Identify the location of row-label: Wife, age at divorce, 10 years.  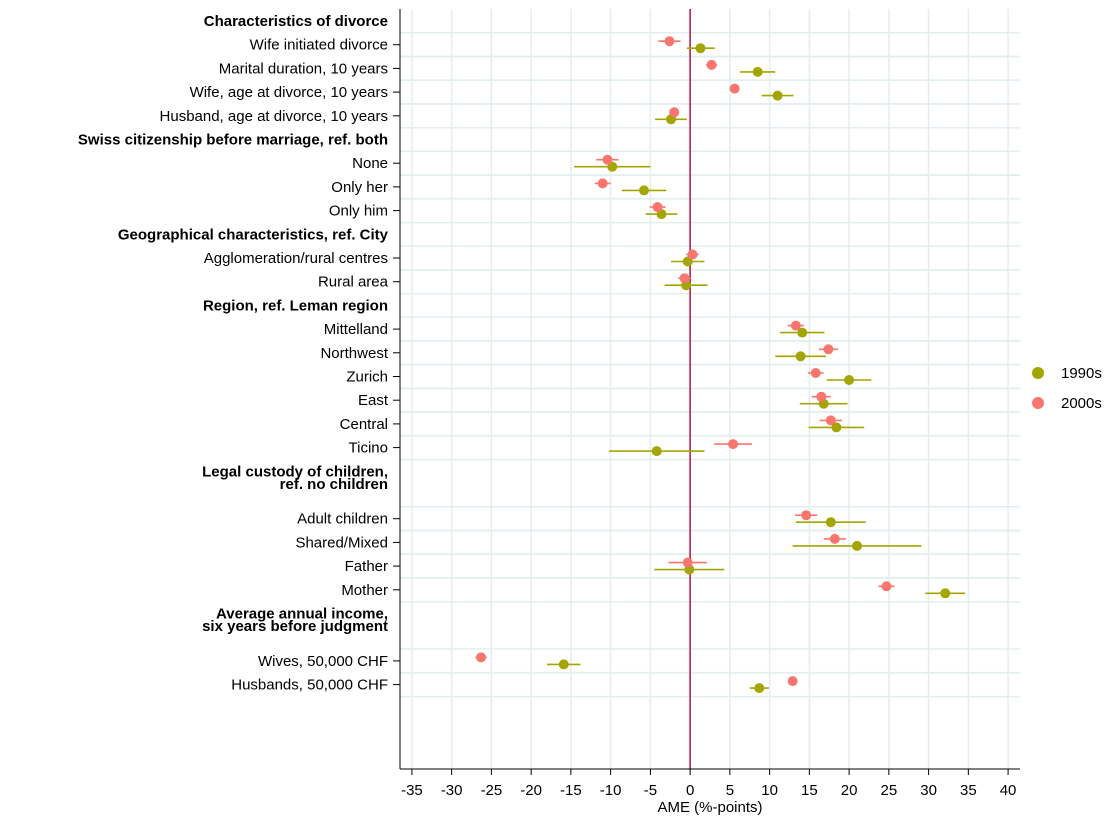
(289, 92).